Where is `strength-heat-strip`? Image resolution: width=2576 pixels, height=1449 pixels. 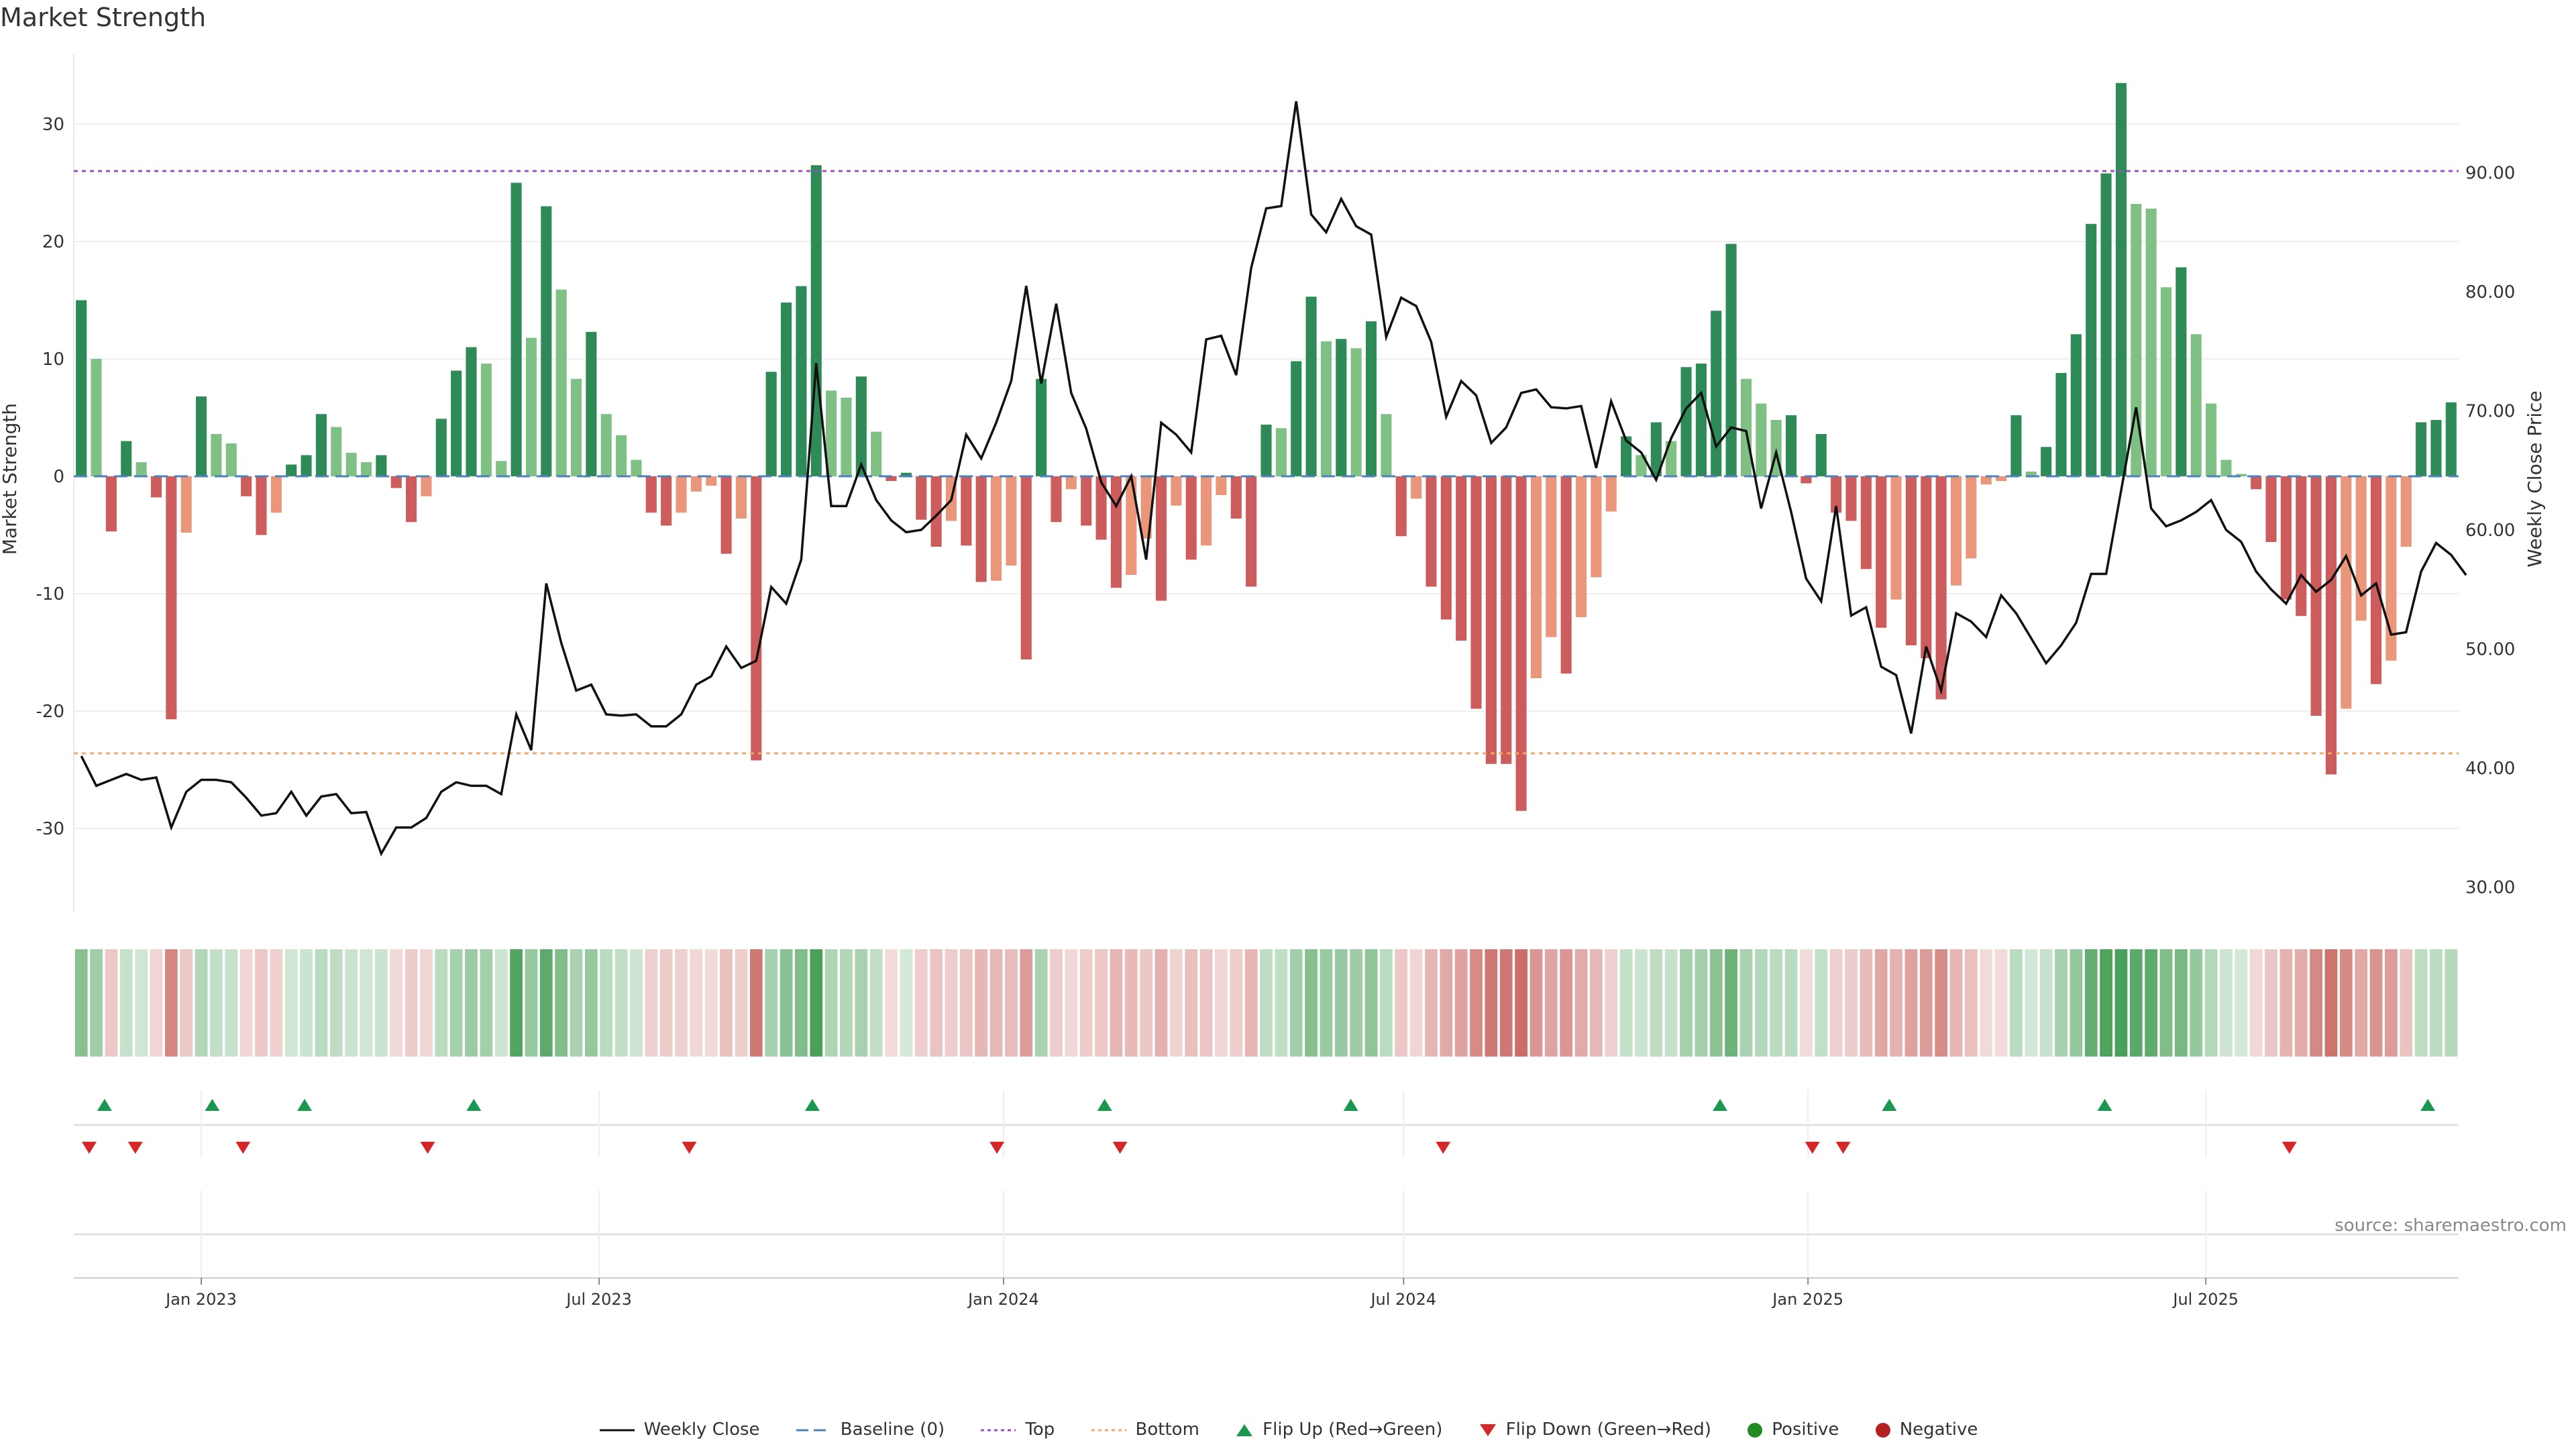
strength-heat-strip is located at coordinates (1266, 1003).